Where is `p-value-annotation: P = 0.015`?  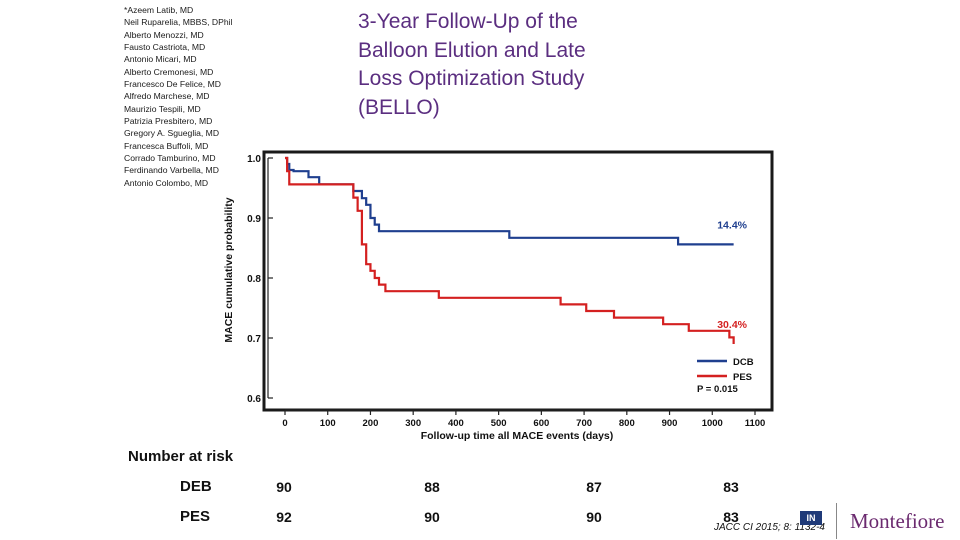
p-value-annotation: P = 0.015 is located at coordinates (717, 389).